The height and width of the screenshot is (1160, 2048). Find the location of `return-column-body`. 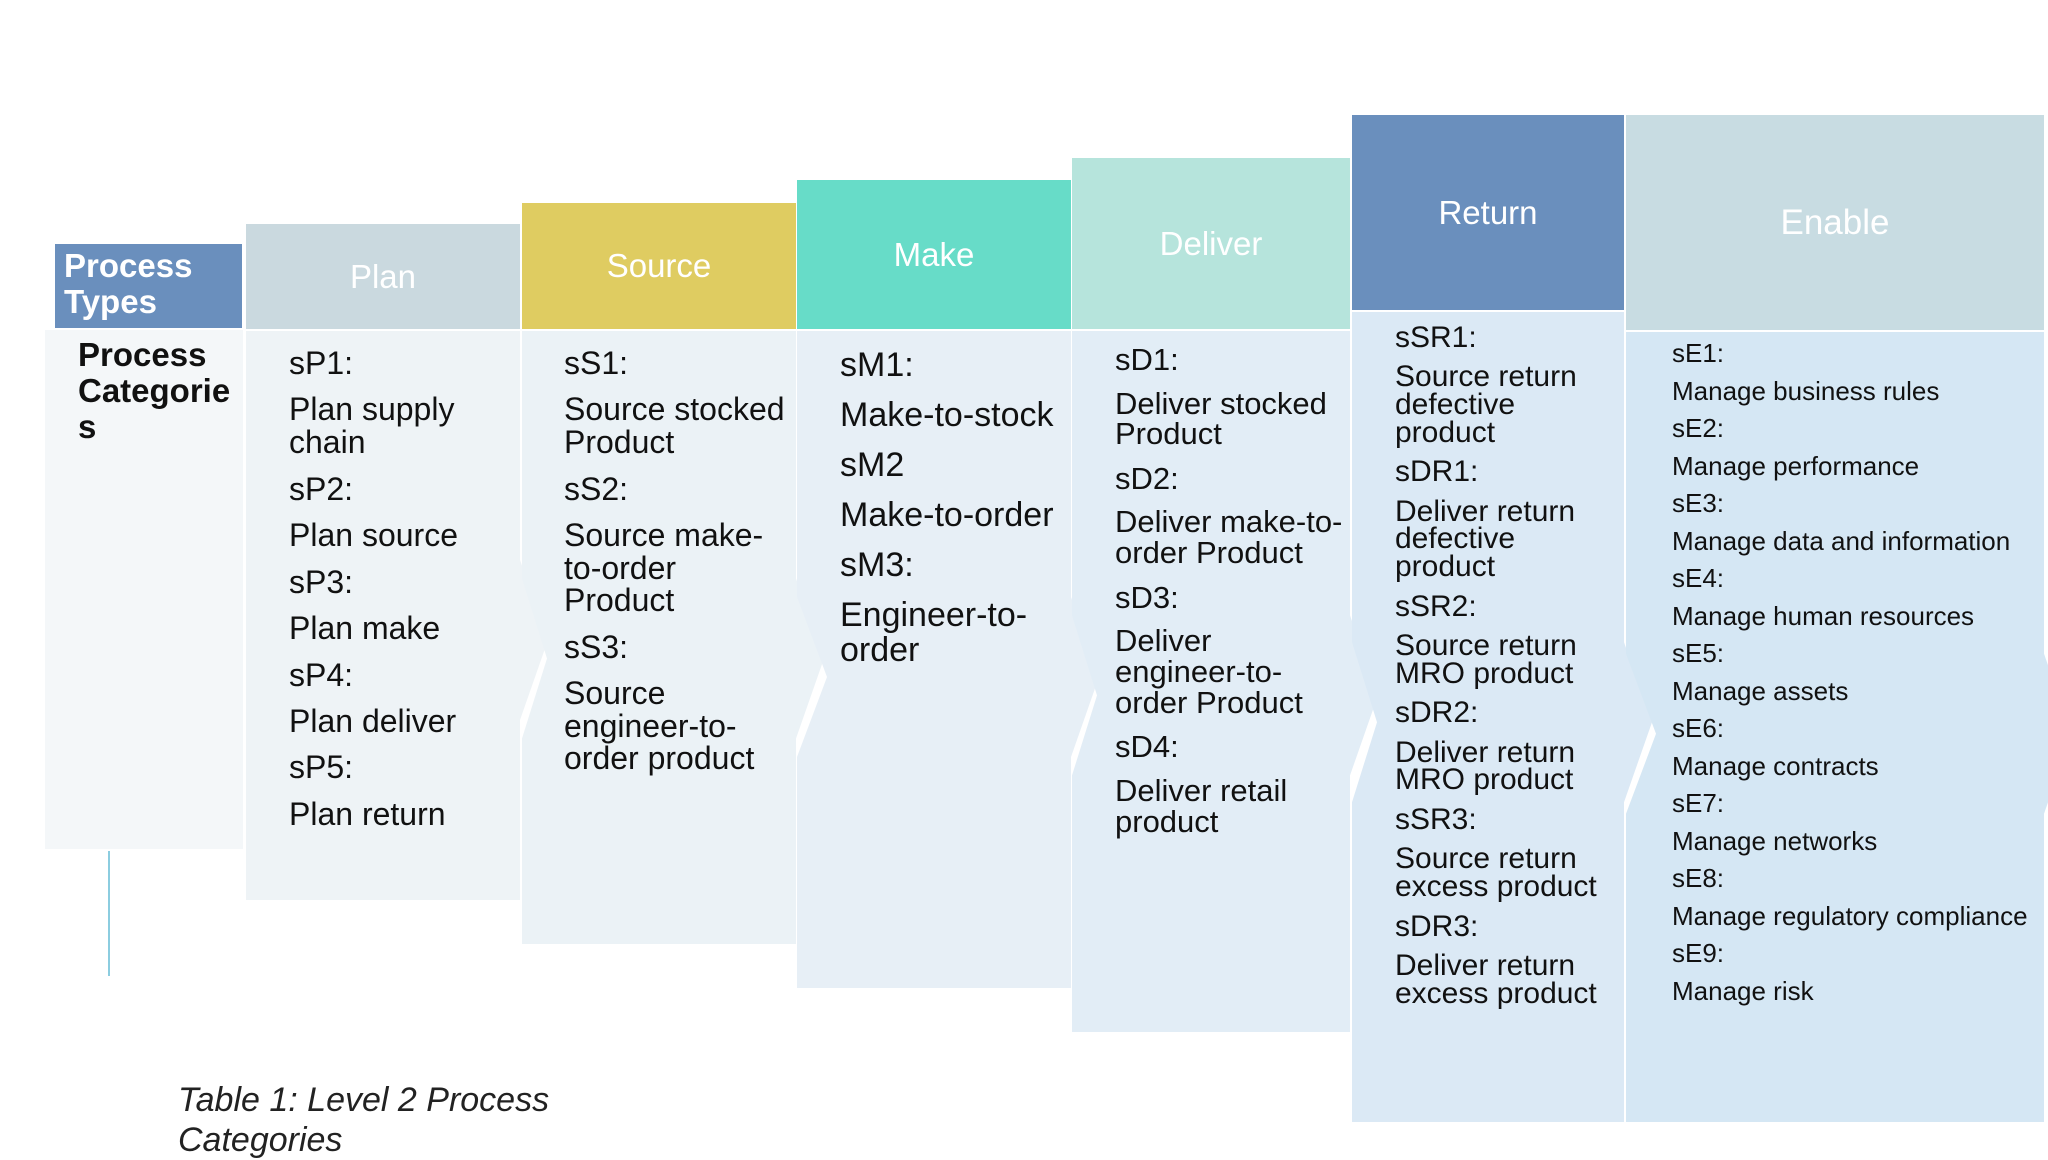

return-column-body is located at coordinates (1502, 717).